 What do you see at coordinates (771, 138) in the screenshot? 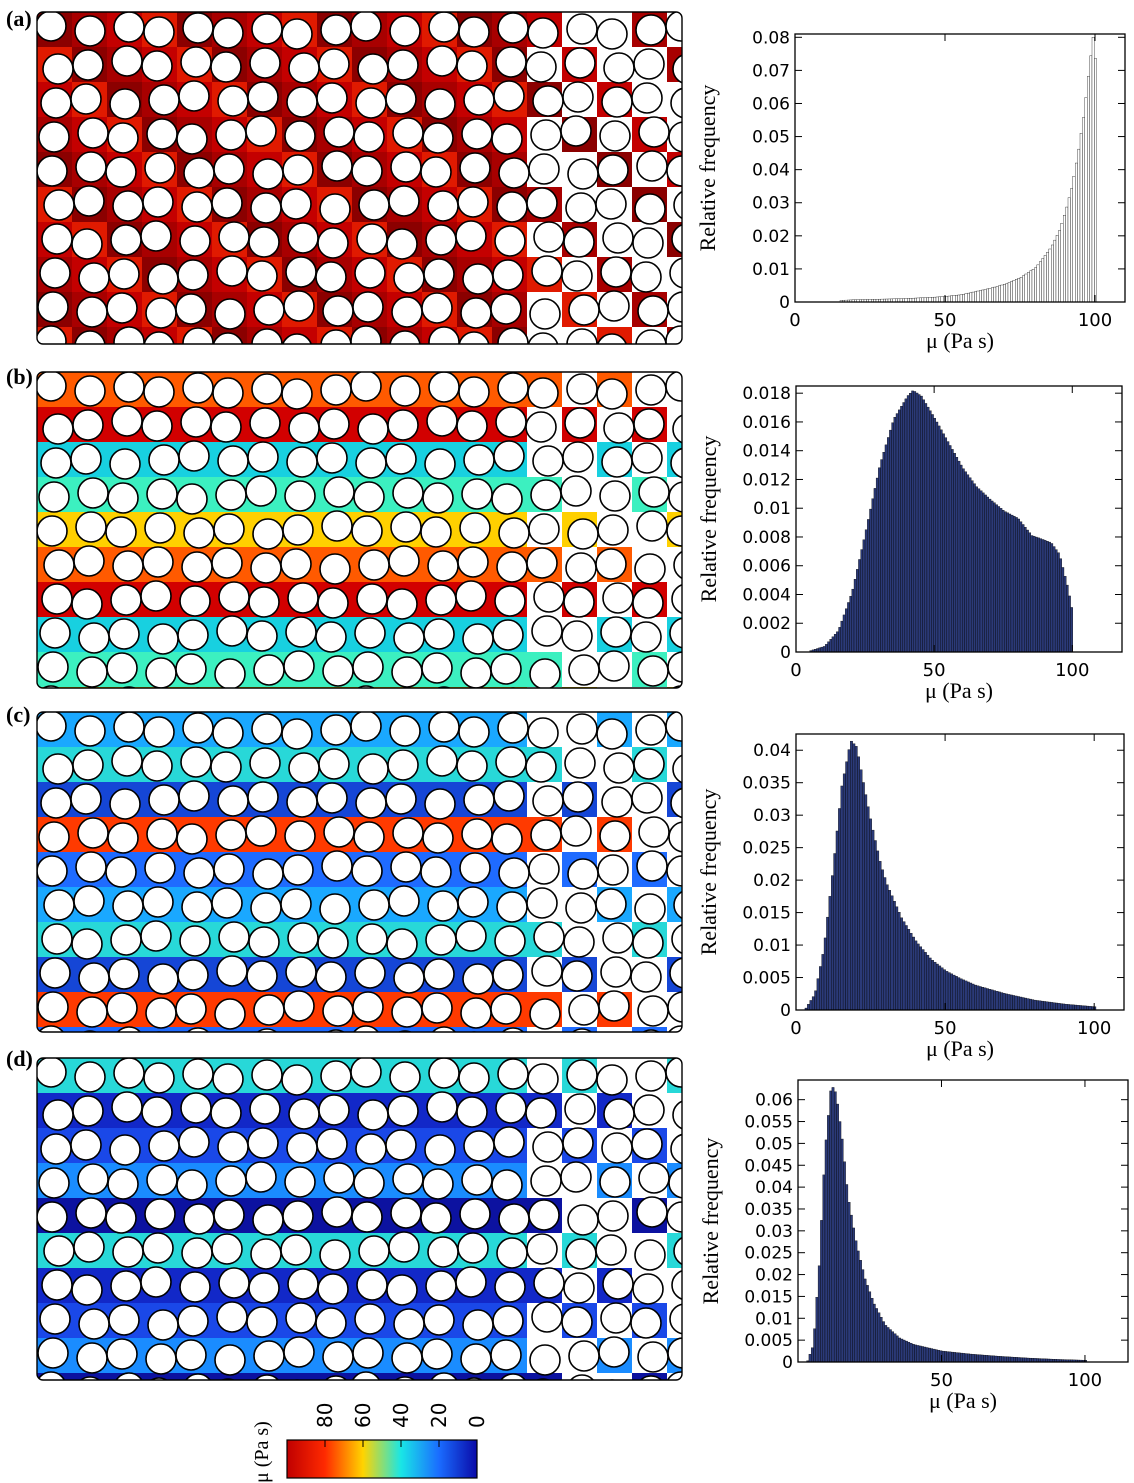
I see `y-tick-label: 0.05` at bounding box center [771, 138].